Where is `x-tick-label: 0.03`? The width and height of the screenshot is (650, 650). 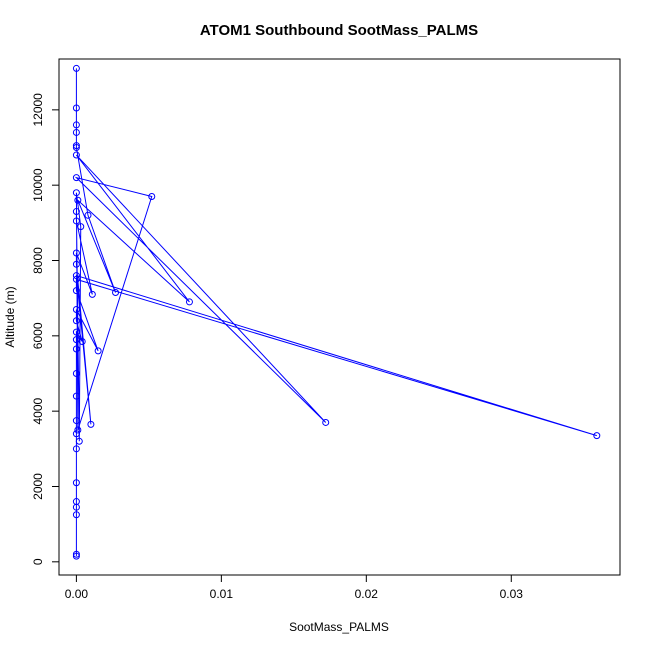
x-tick-label: 0.03 is located at coordinates (512, 594).